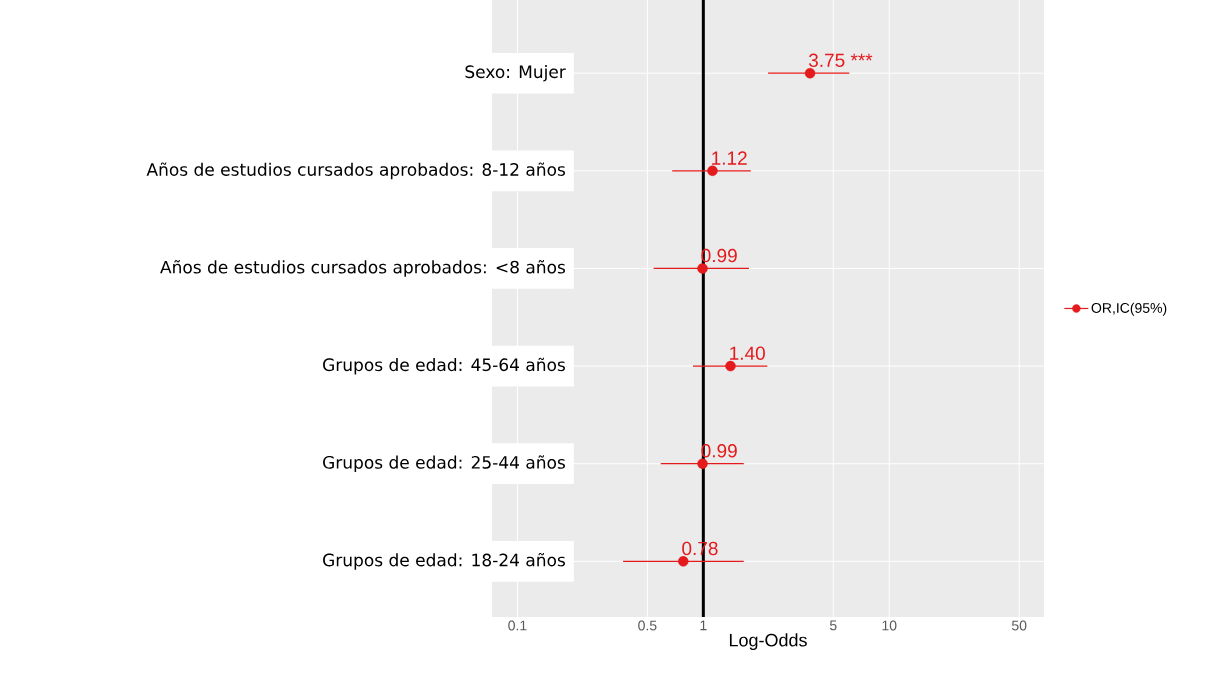  I want to click on y-tick-label: Años de estudios cursados aprobados: 8-12 años, so click(356, 171).